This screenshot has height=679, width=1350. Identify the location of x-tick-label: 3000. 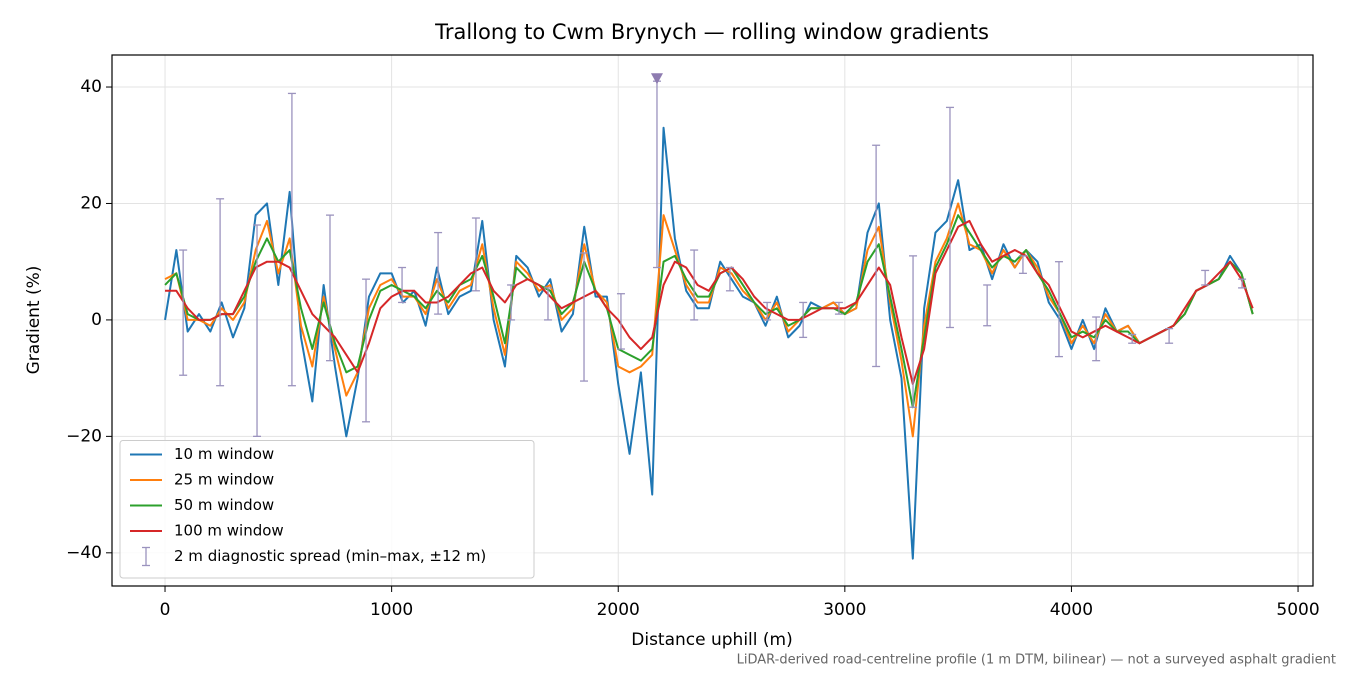
(844, 610).